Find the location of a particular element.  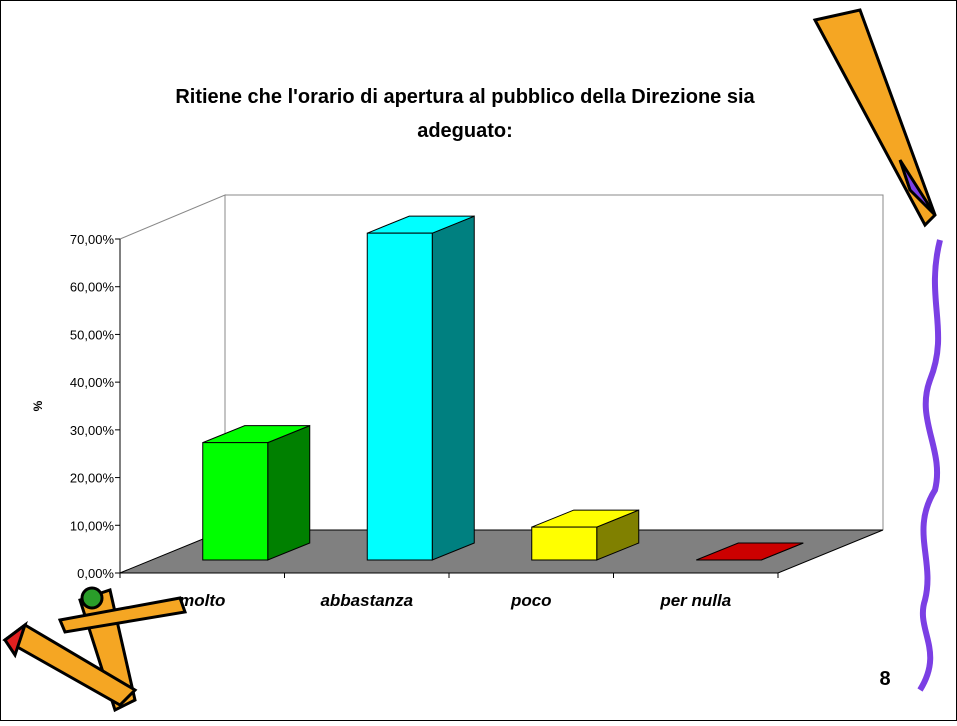

x-tick-label: abbastanza is located at coordinates (366, 600).